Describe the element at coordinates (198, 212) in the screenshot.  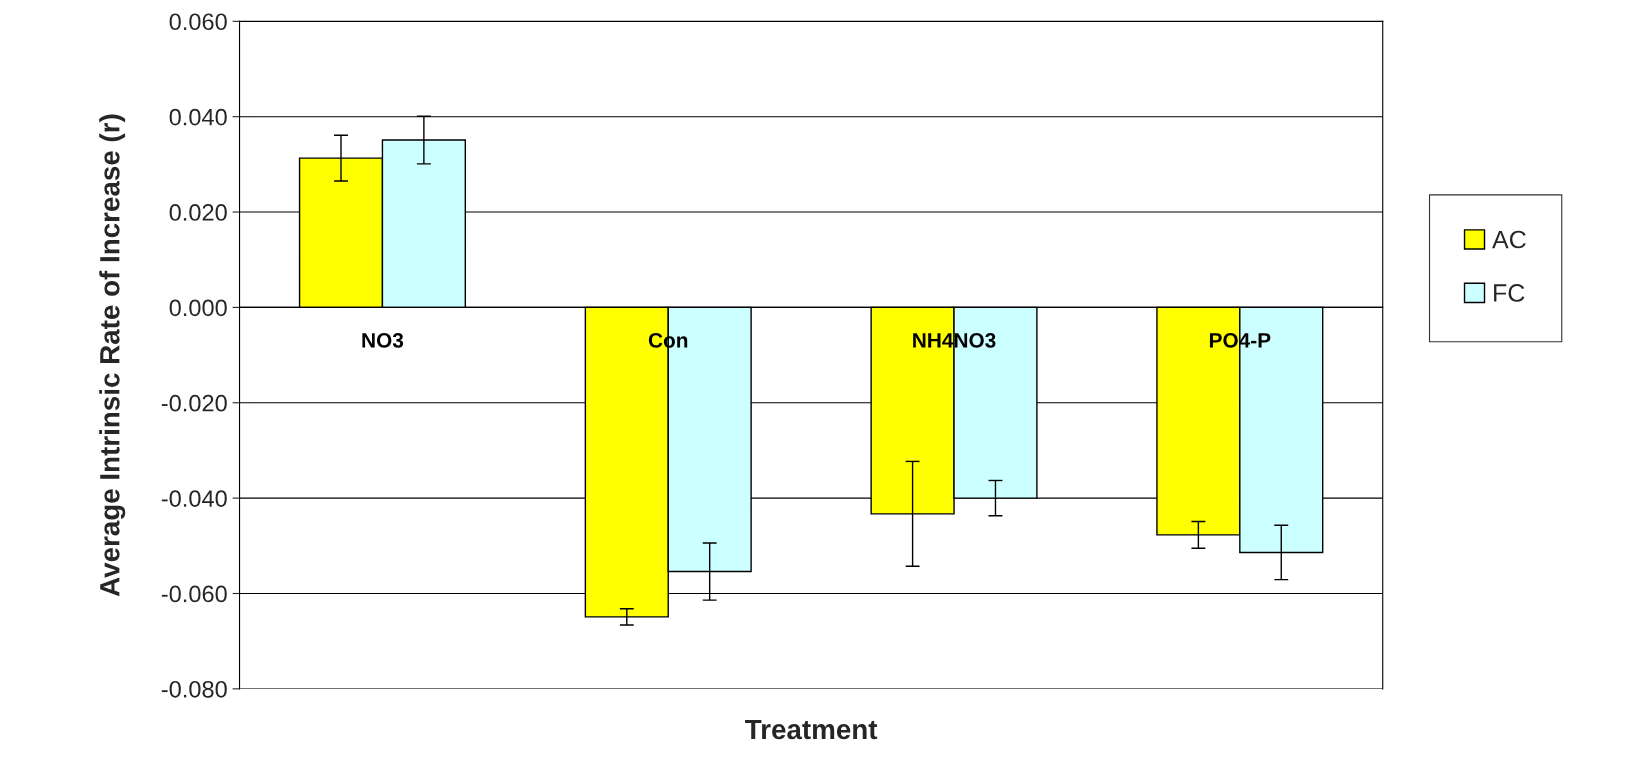
I see `y-tick-label: 0.020` at that location.